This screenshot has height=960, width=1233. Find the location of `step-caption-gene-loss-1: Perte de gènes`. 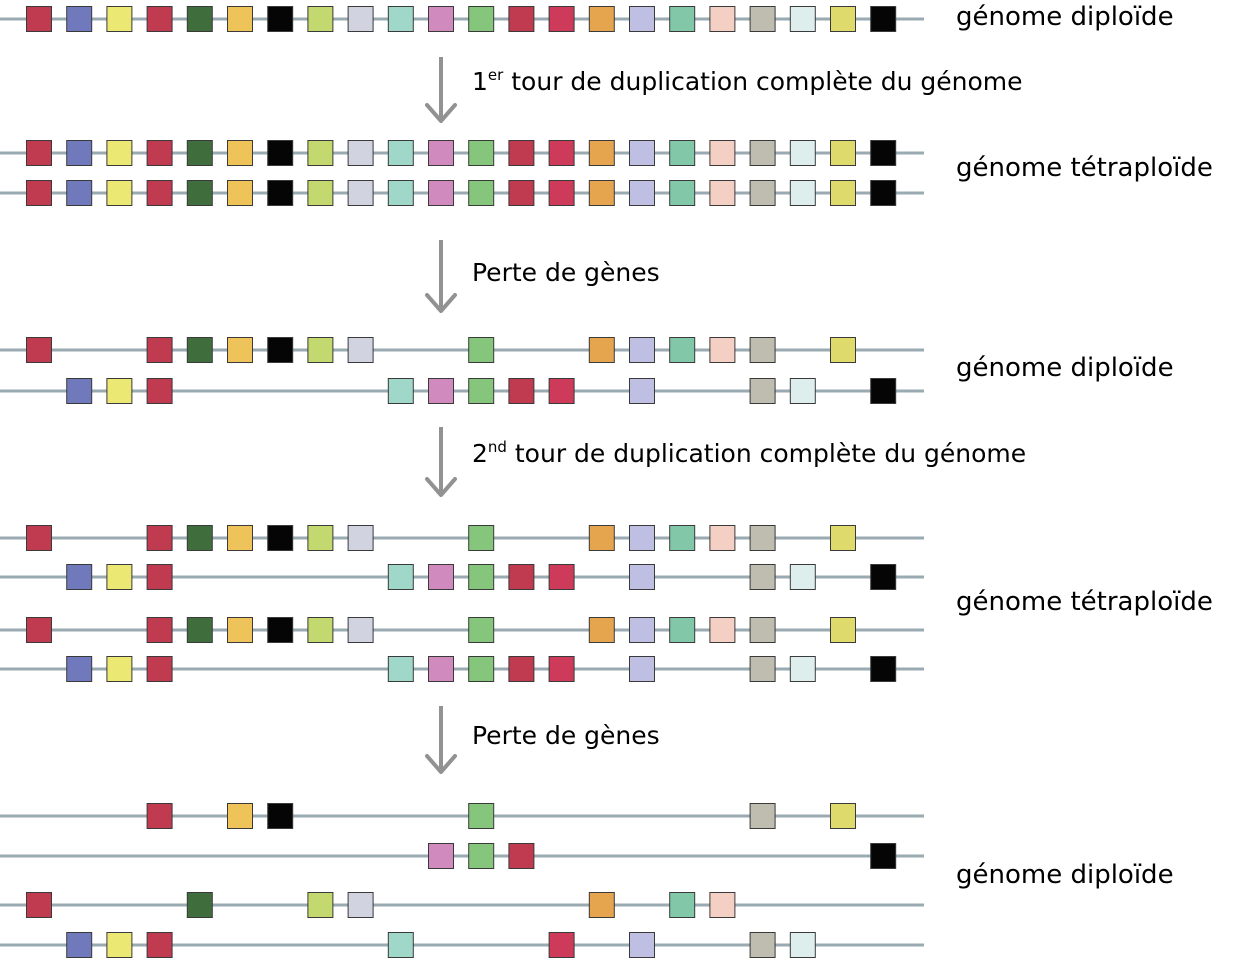

step-caption-gene-loss-1: Perte de gènes is located at coordinates (566, 272).